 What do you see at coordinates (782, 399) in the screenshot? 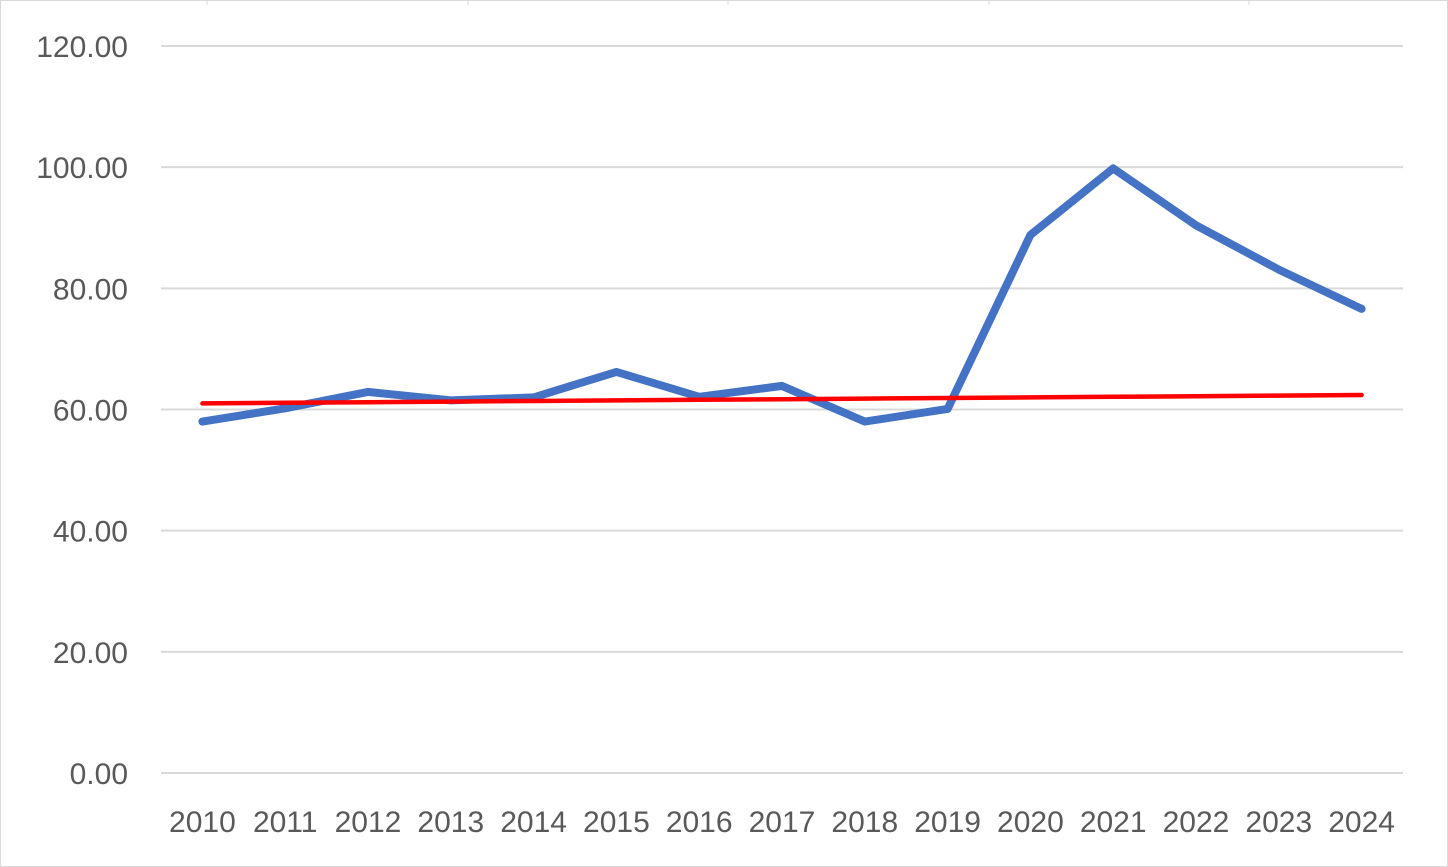
I see `trend-line-red` at bounding box center [782, 399].